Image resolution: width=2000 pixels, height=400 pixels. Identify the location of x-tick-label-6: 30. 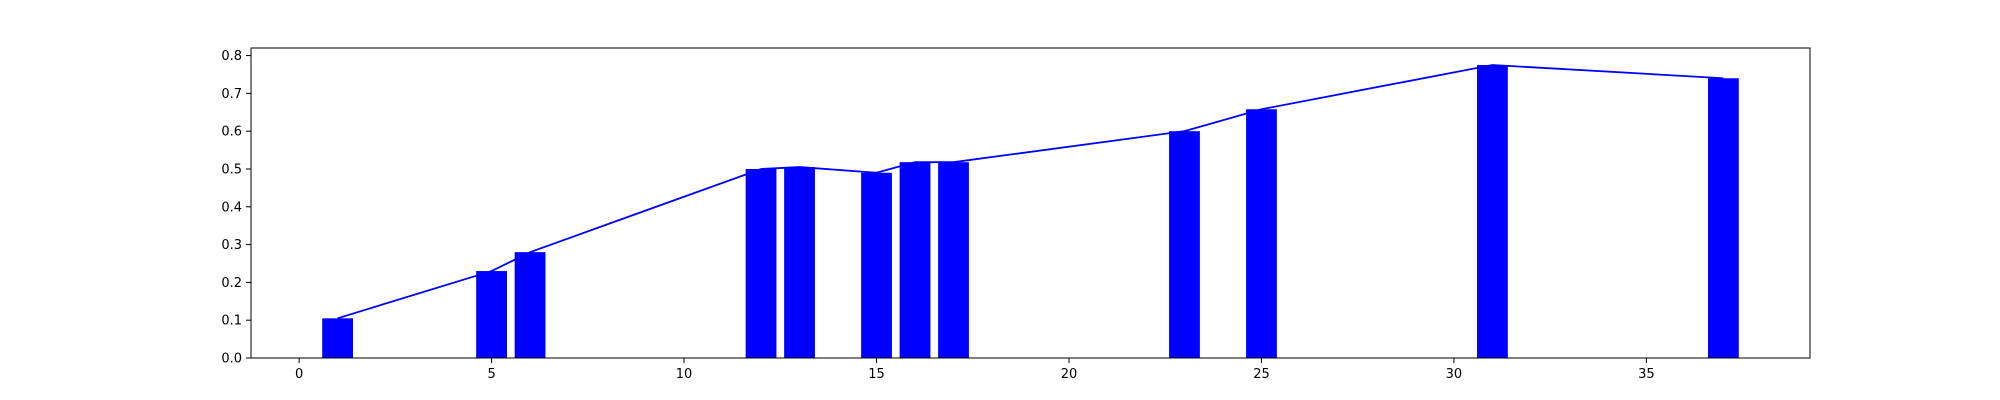
(1454, 374).